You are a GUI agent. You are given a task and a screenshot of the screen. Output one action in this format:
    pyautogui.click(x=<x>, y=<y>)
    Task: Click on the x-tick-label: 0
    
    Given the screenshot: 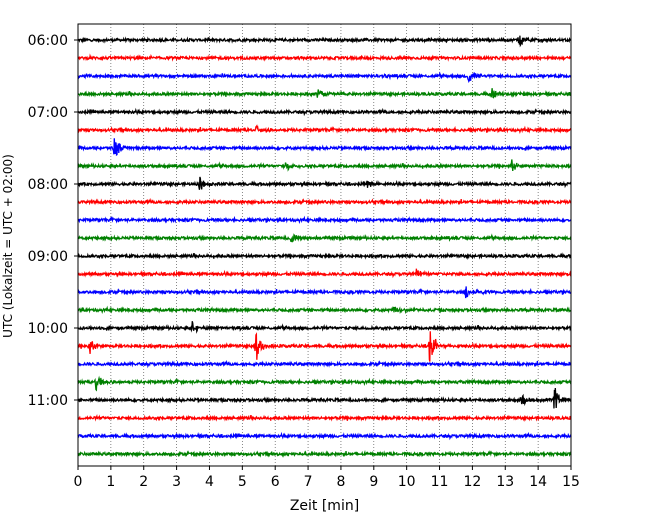 What is the action you would take?
    pyautogui.click(x=78, y=482)
    